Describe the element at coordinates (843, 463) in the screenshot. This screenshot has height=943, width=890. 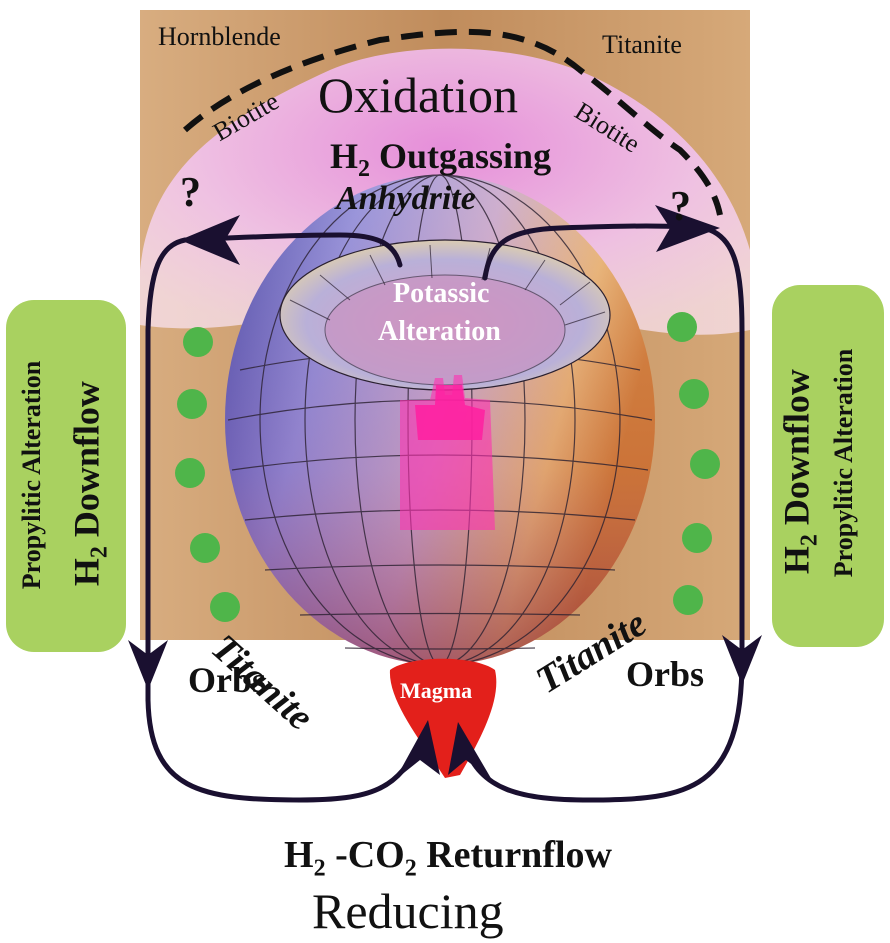
I see `label-propylitic-right: Propylitic Alteration` at that location.